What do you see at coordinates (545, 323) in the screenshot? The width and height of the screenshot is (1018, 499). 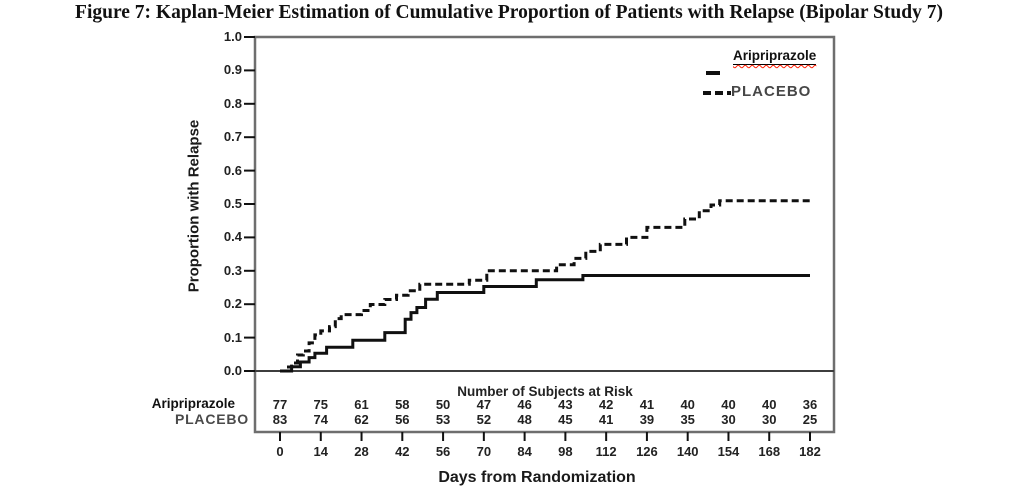 I see `aripiprazole-curve` at bounding box center [545, 323].